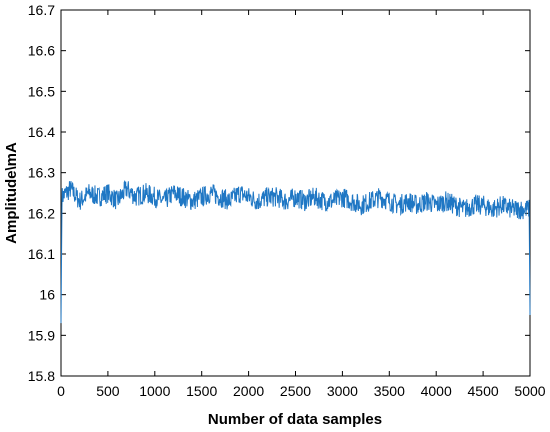  I want to click on y-tick-label: 16.6, so click(41, 51).